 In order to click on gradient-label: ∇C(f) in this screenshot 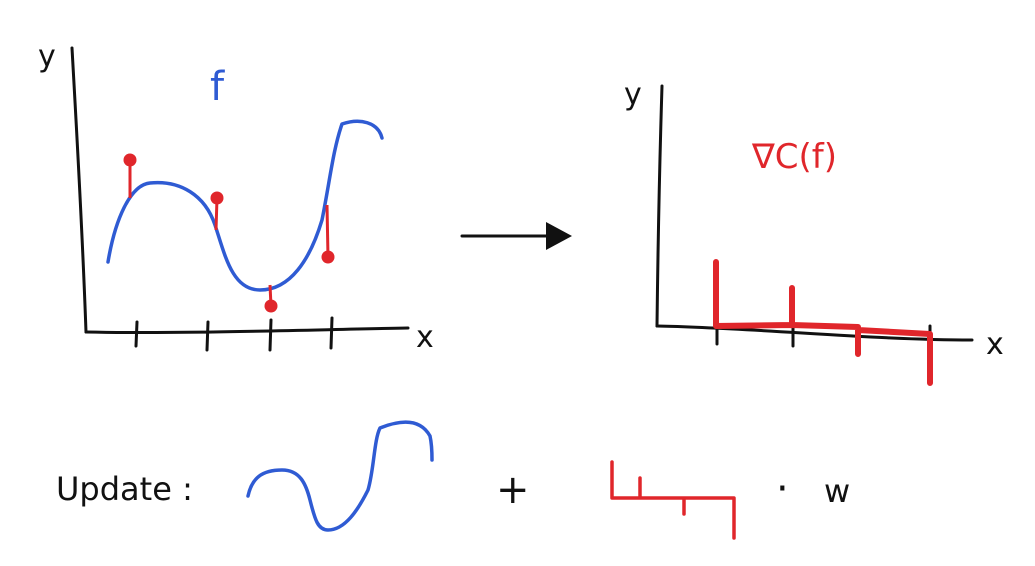, I will do `click(794, 157)`.